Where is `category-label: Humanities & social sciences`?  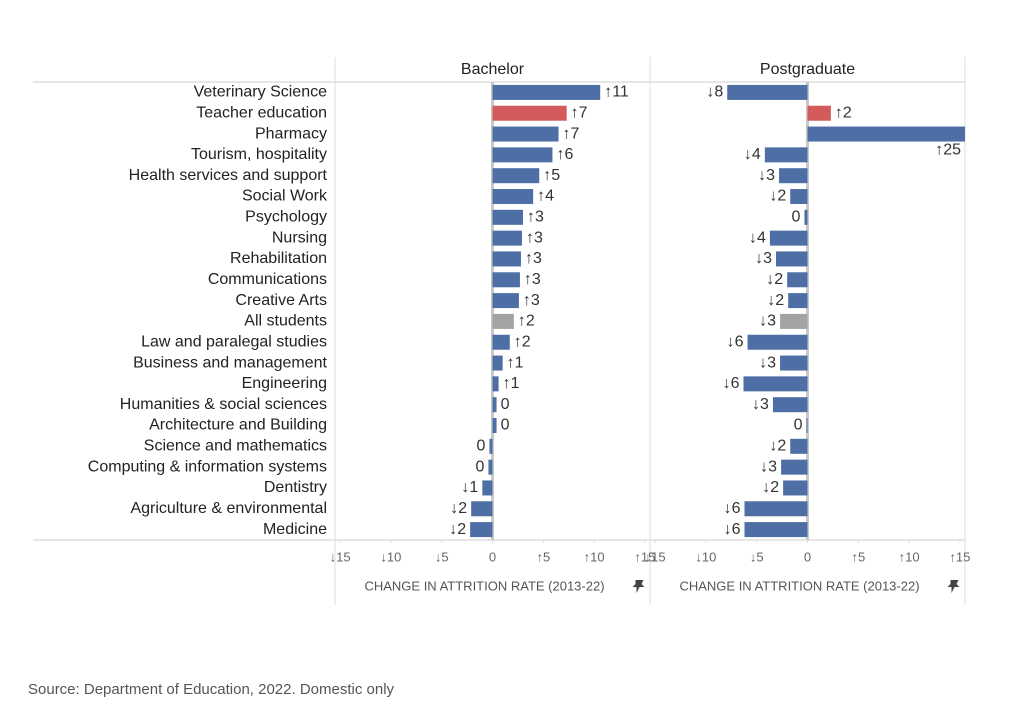
category-label: Humanities & social sciences is located at coordinates (223, 404).